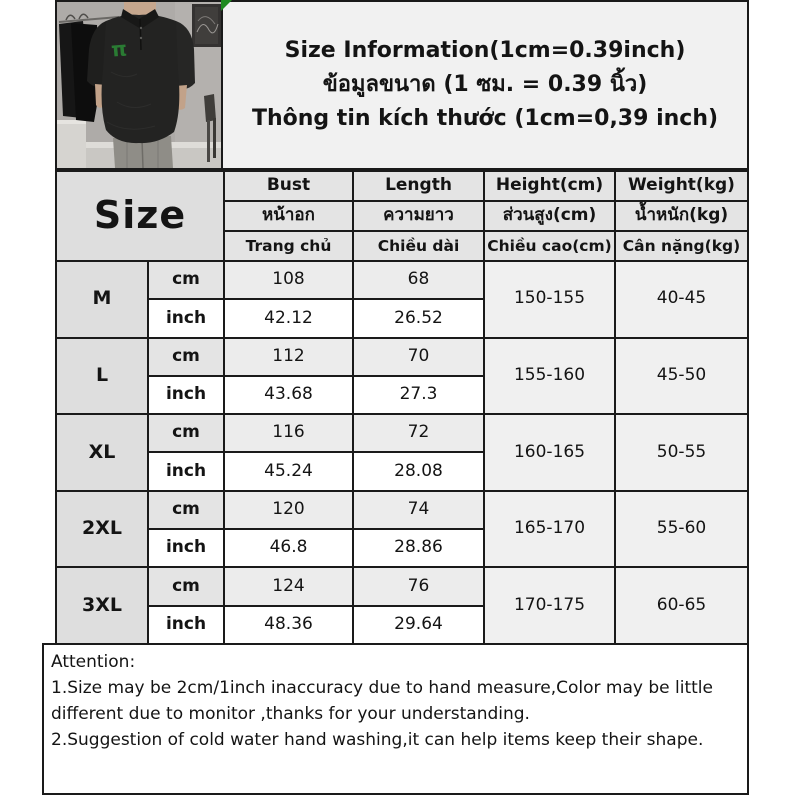 The width and height of the screenshot is (800, 800). What do you see at coordinates (119, 48) in the screenshot?
I see `chest-logo: π` at bounding box center [119, 48].